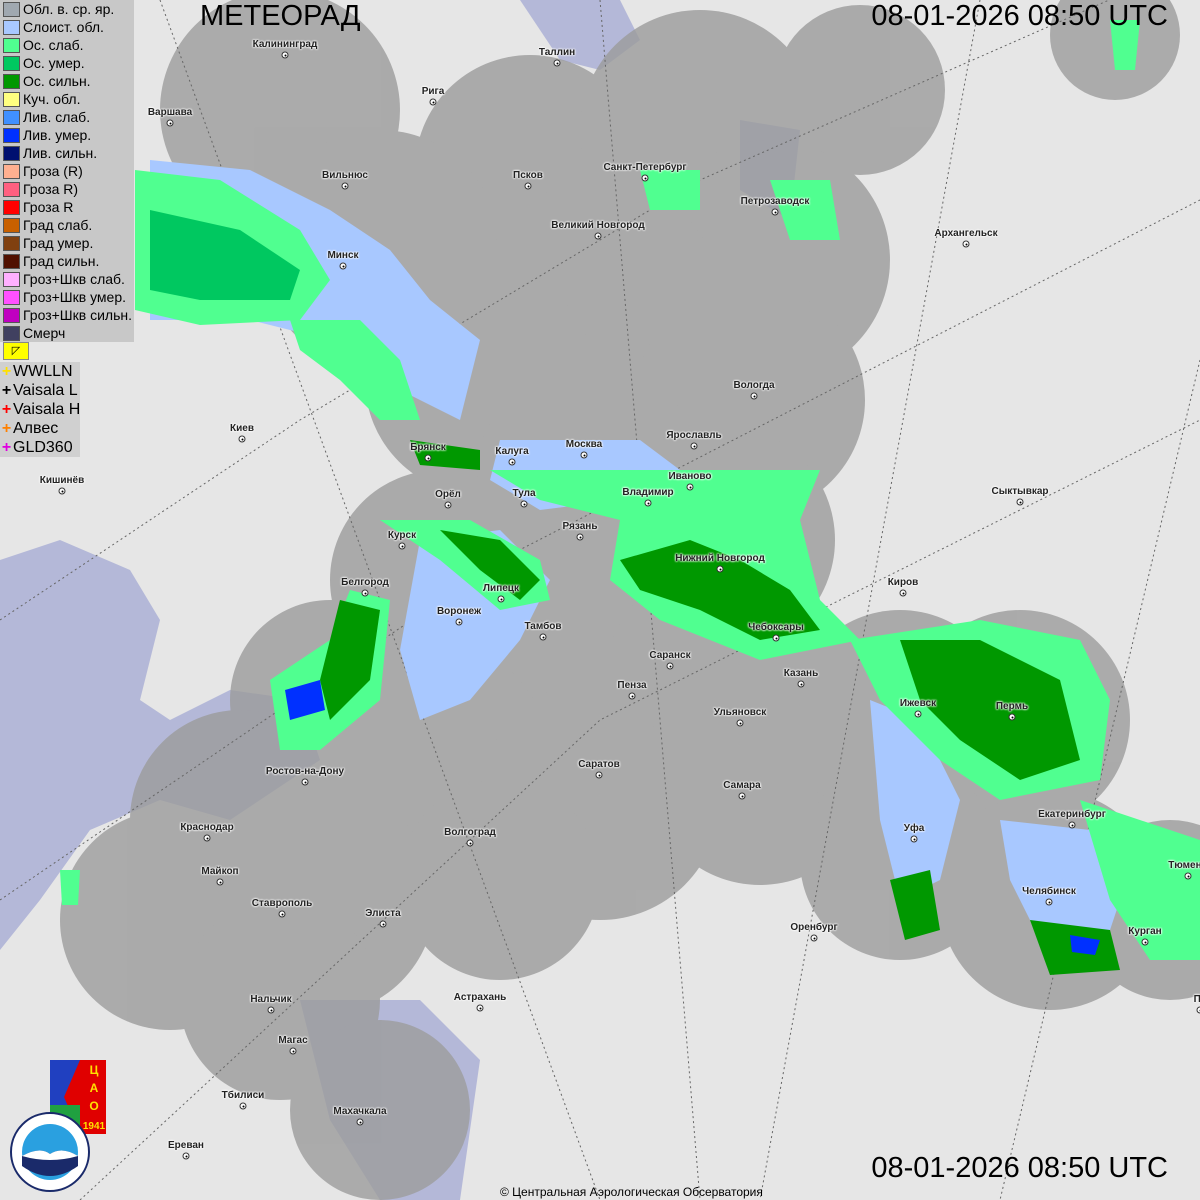 This screenshot has height=1200, width=1200. What do you see at coordinates (428, 447) in the screenshot?
I see `city-label: Брянск` at bounding box center [428, 447].